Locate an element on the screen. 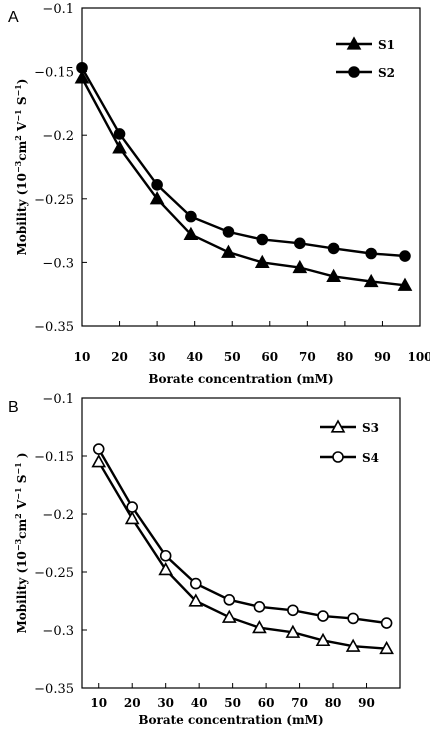 Image resolution: width=430 pixels, height=730 pixels. legend-marker-s4 is located at coordinates (338, 457).